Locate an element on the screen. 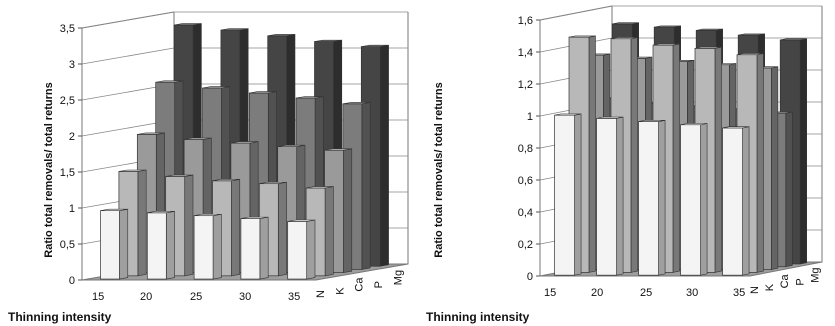 The height and width of the screenshot is (326, 835). x-axis-label: Thinning intensity is located at coordinates (60, 317).